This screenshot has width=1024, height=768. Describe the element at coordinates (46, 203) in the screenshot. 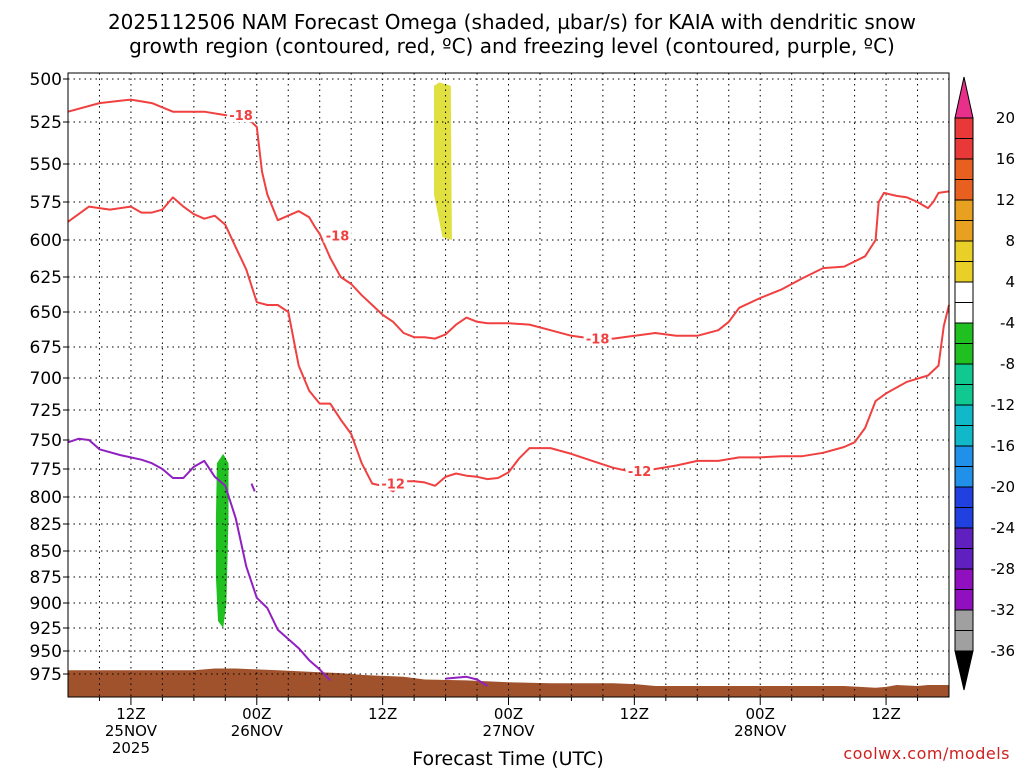

I see `y-tick-label: 575` at that location.